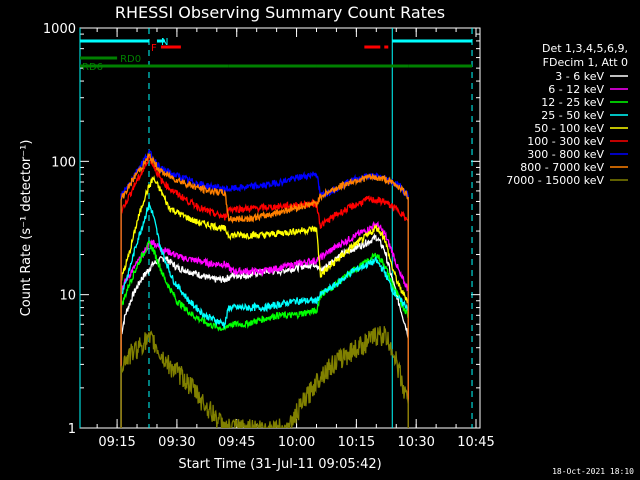 Image resolution: width=640 pixels, height=480 pixels. What do you see at coordinates (585, 48) in the screenshot?
I see `legend-header: Det 1,3,4,5,6,9,` at bounding box center [585, 48].